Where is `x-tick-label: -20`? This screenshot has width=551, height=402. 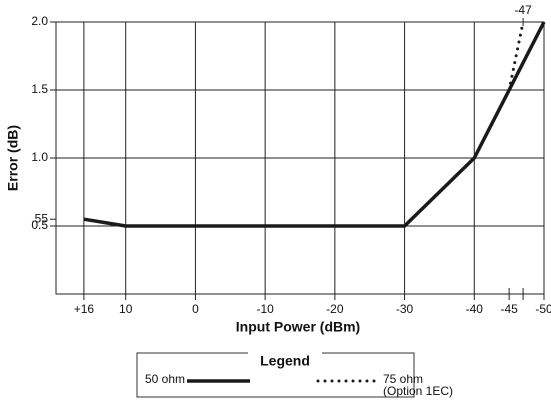 x-tick-label: -20 is located at coordinates (335, 309).